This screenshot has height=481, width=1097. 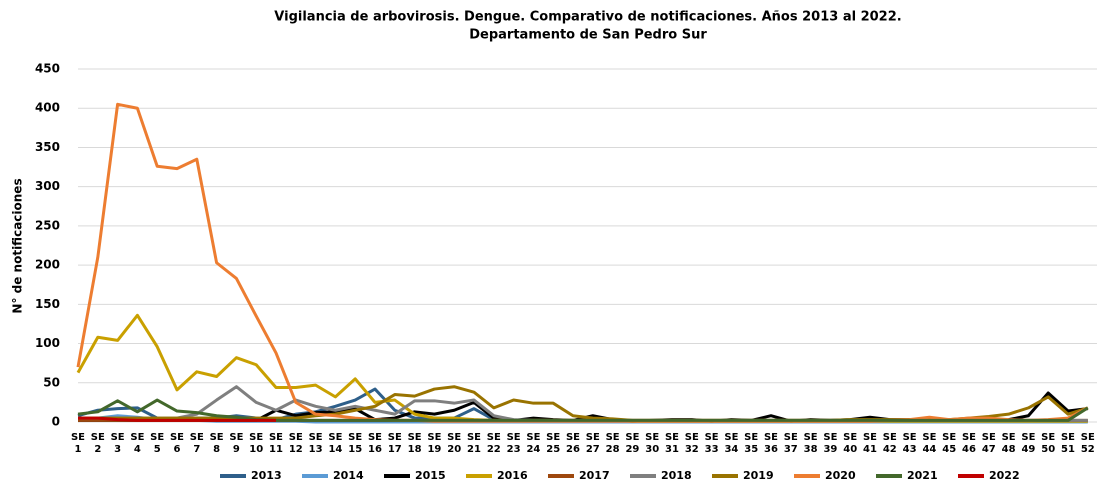 What do you see at coordinates (47, 69) in the screenshot?
I see `y-tick-label: 450` at bounding box center [47, 69].